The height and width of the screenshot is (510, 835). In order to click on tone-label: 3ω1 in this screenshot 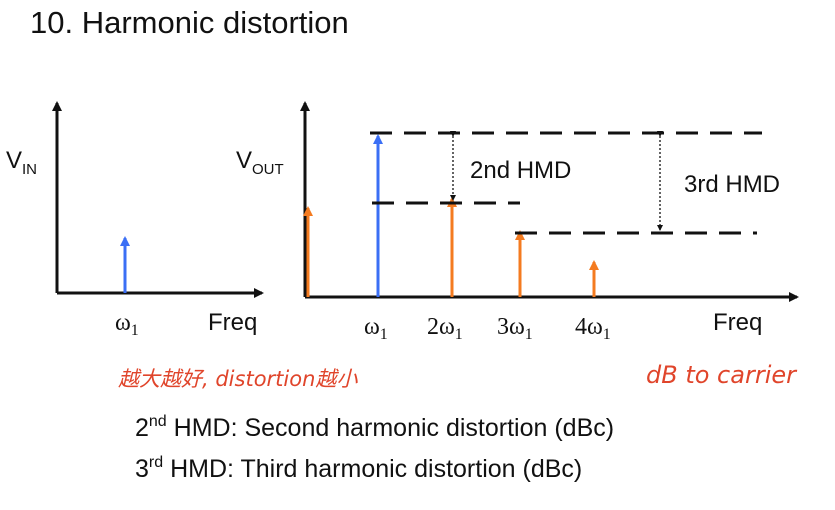, I will do `click(515, 328)`.